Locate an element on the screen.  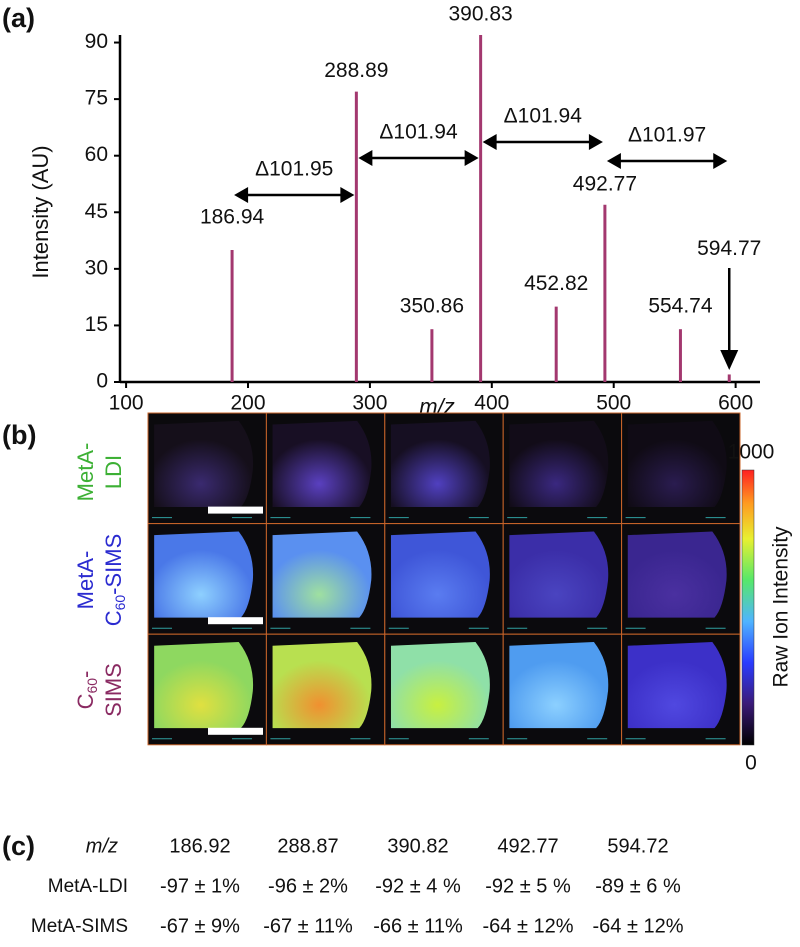
peak-label: 554.74 is located at coordinates (680, 306).